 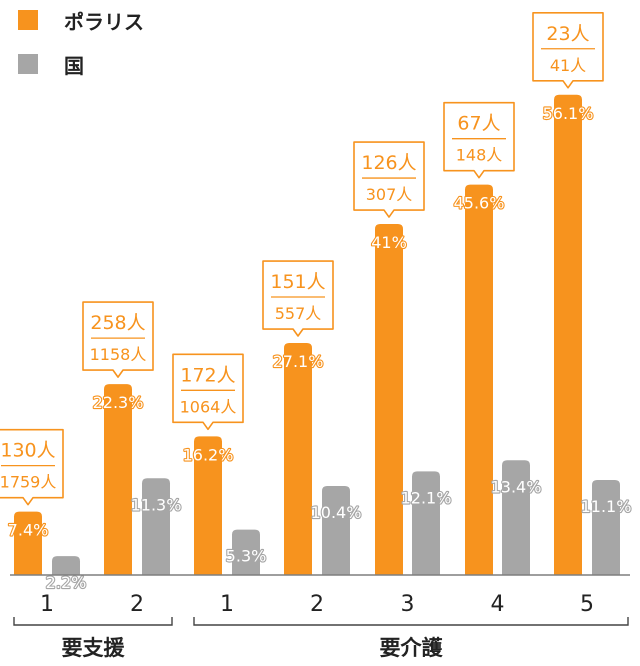 I want to click on national-value-label: 11.1%, so click(x=606, y=506).